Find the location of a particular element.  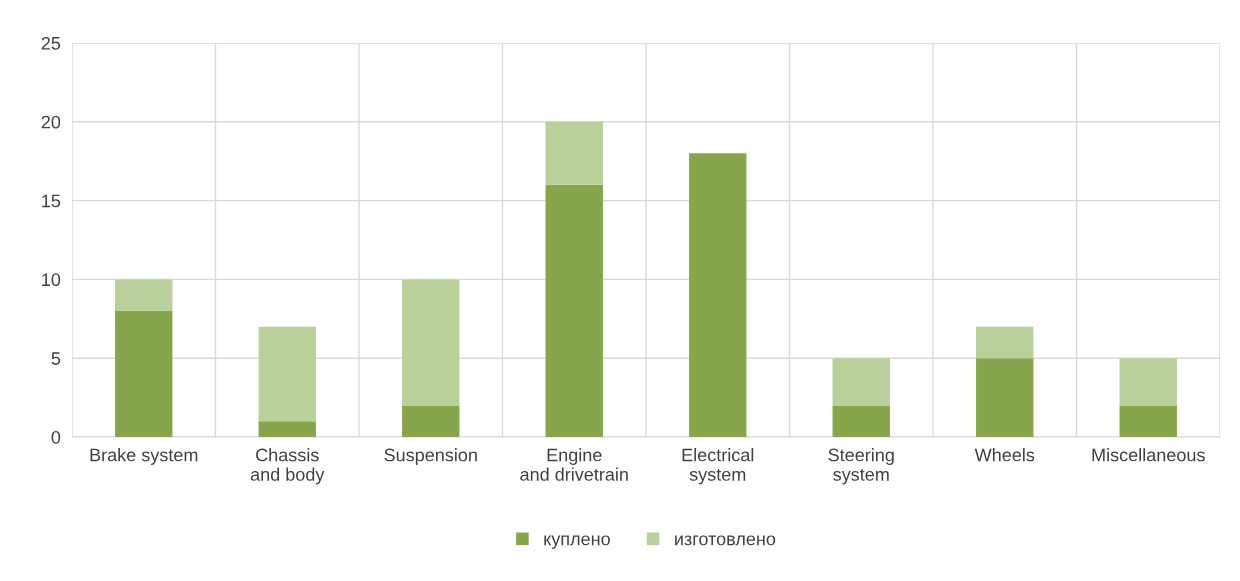

x-tick-label: Brake system is located at coordinates (144, 456).